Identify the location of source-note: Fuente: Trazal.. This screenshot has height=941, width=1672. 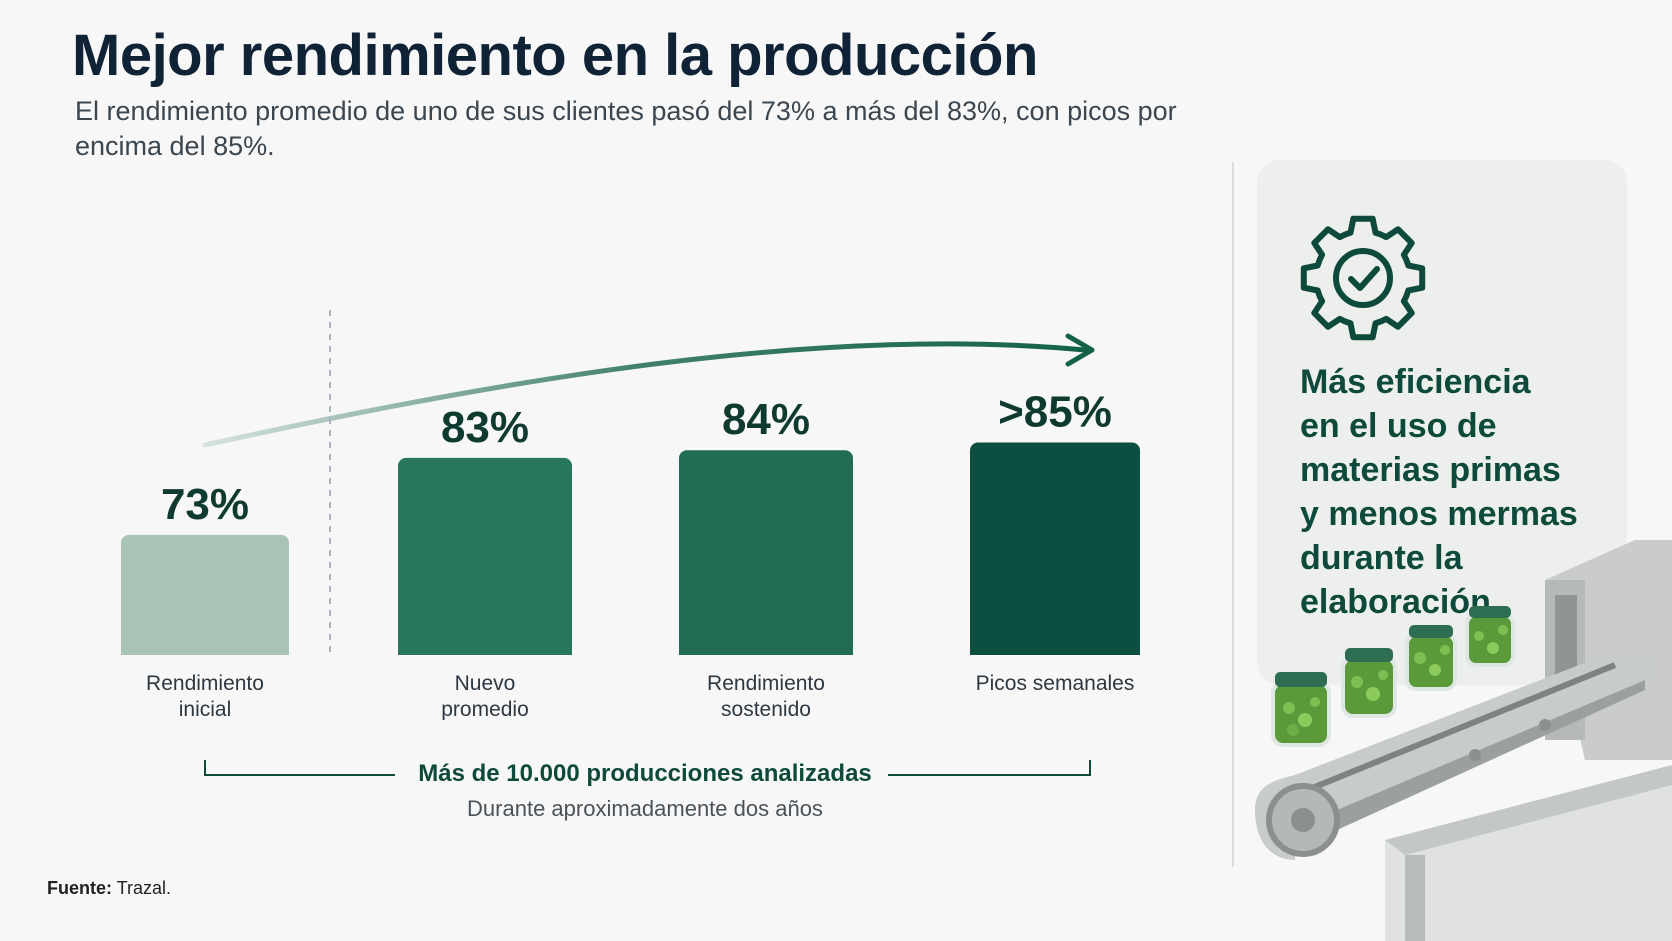
(109, 888).